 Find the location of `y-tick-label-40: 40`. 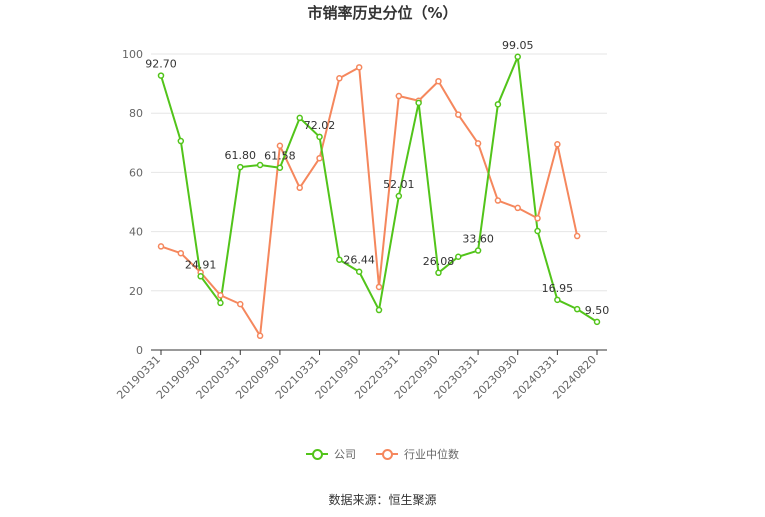

y-tick-label-40: 40 is located at coordinates (136, 232).